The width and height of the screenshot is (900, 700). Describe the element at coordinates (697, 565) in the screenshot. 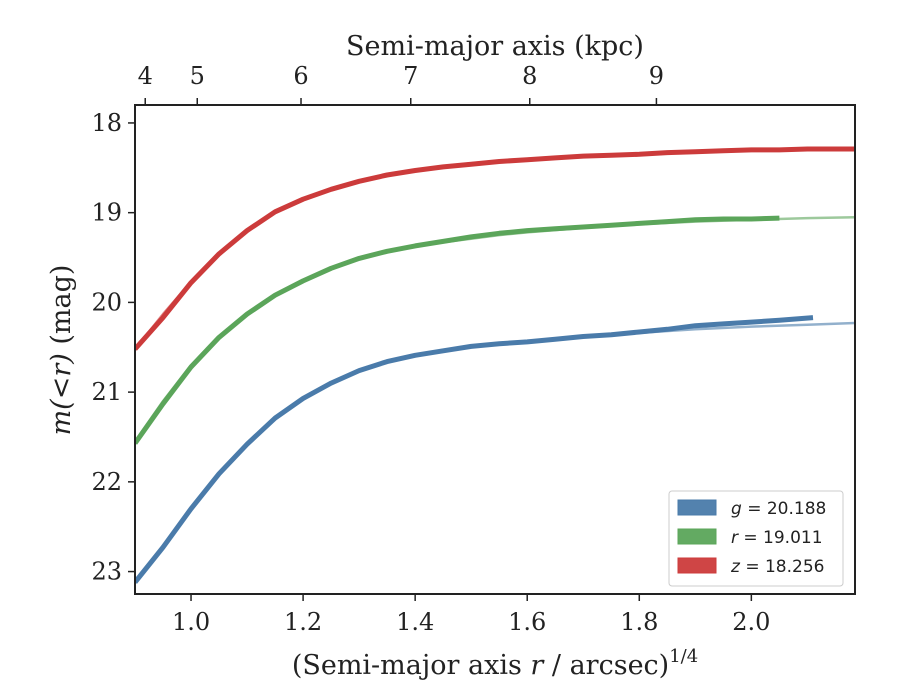

I see `legend-swatch-z` at that location.